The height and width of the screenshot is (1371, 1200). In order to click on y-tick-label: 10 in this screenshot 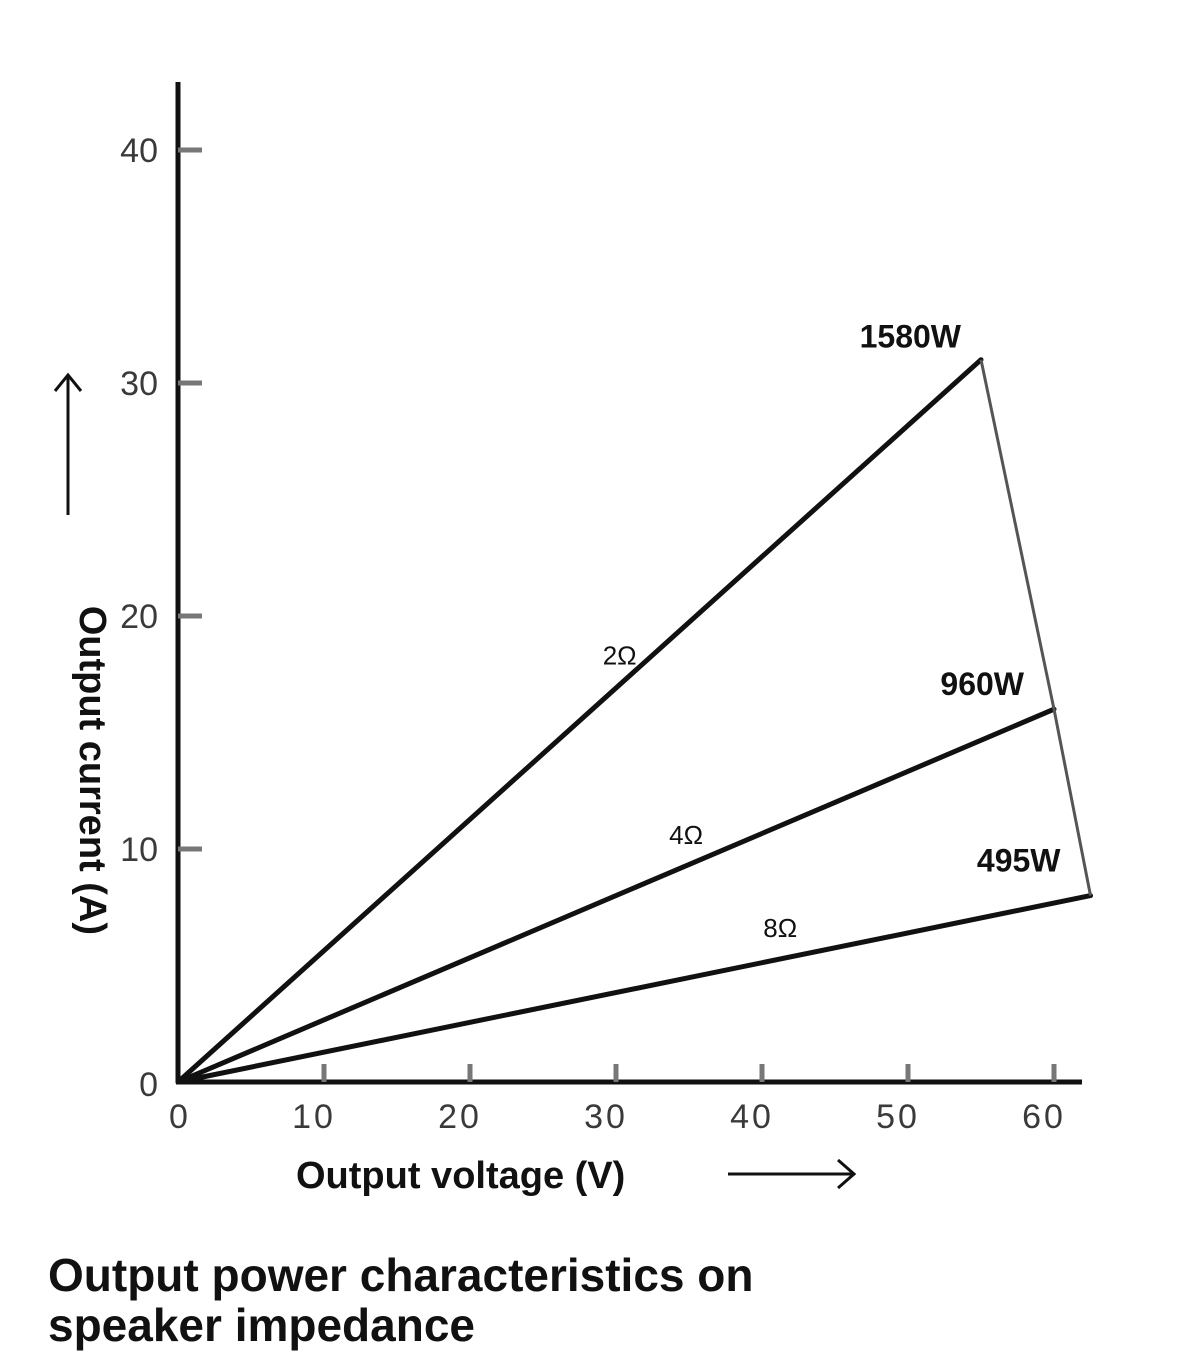, I will do `click(139, 850)`.